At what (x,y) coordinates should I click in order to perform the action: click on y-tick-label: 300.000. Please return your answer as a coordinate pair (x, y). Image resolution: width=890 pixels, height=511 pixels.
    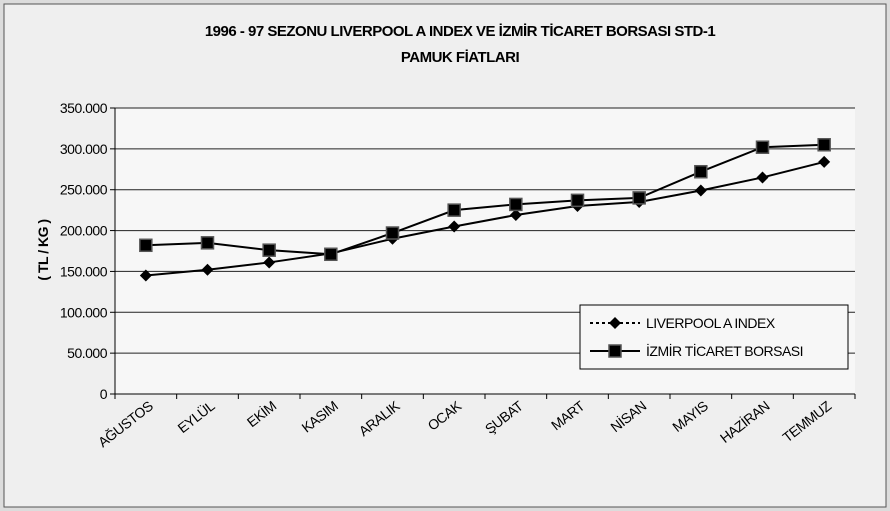
    Looking at the image, I should click on (84, 149).